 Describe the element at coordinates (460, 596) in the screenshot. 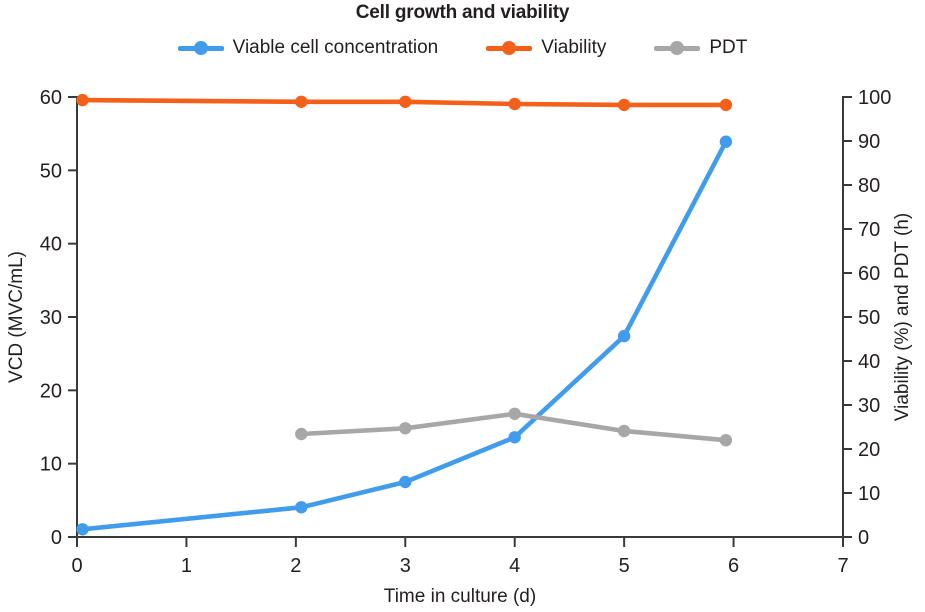

I see `x-axis-title: Time in culture (d)` at that location.